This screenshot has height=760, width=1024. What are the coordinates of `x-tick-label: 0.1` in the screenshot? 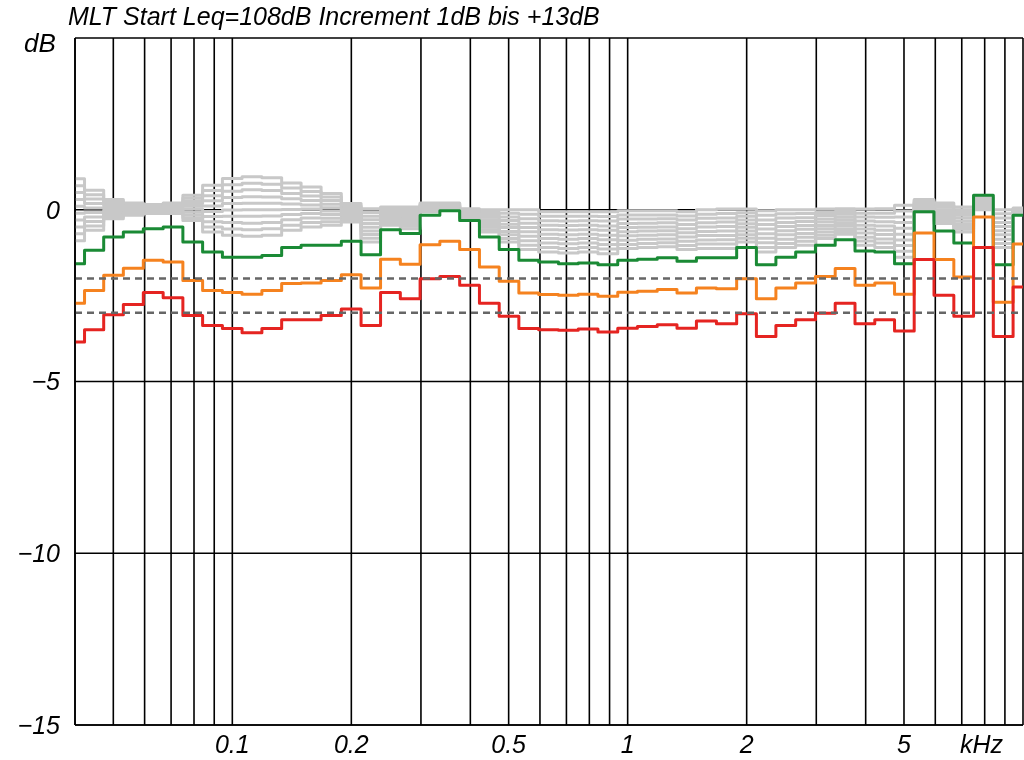 It's located at (232, 743).